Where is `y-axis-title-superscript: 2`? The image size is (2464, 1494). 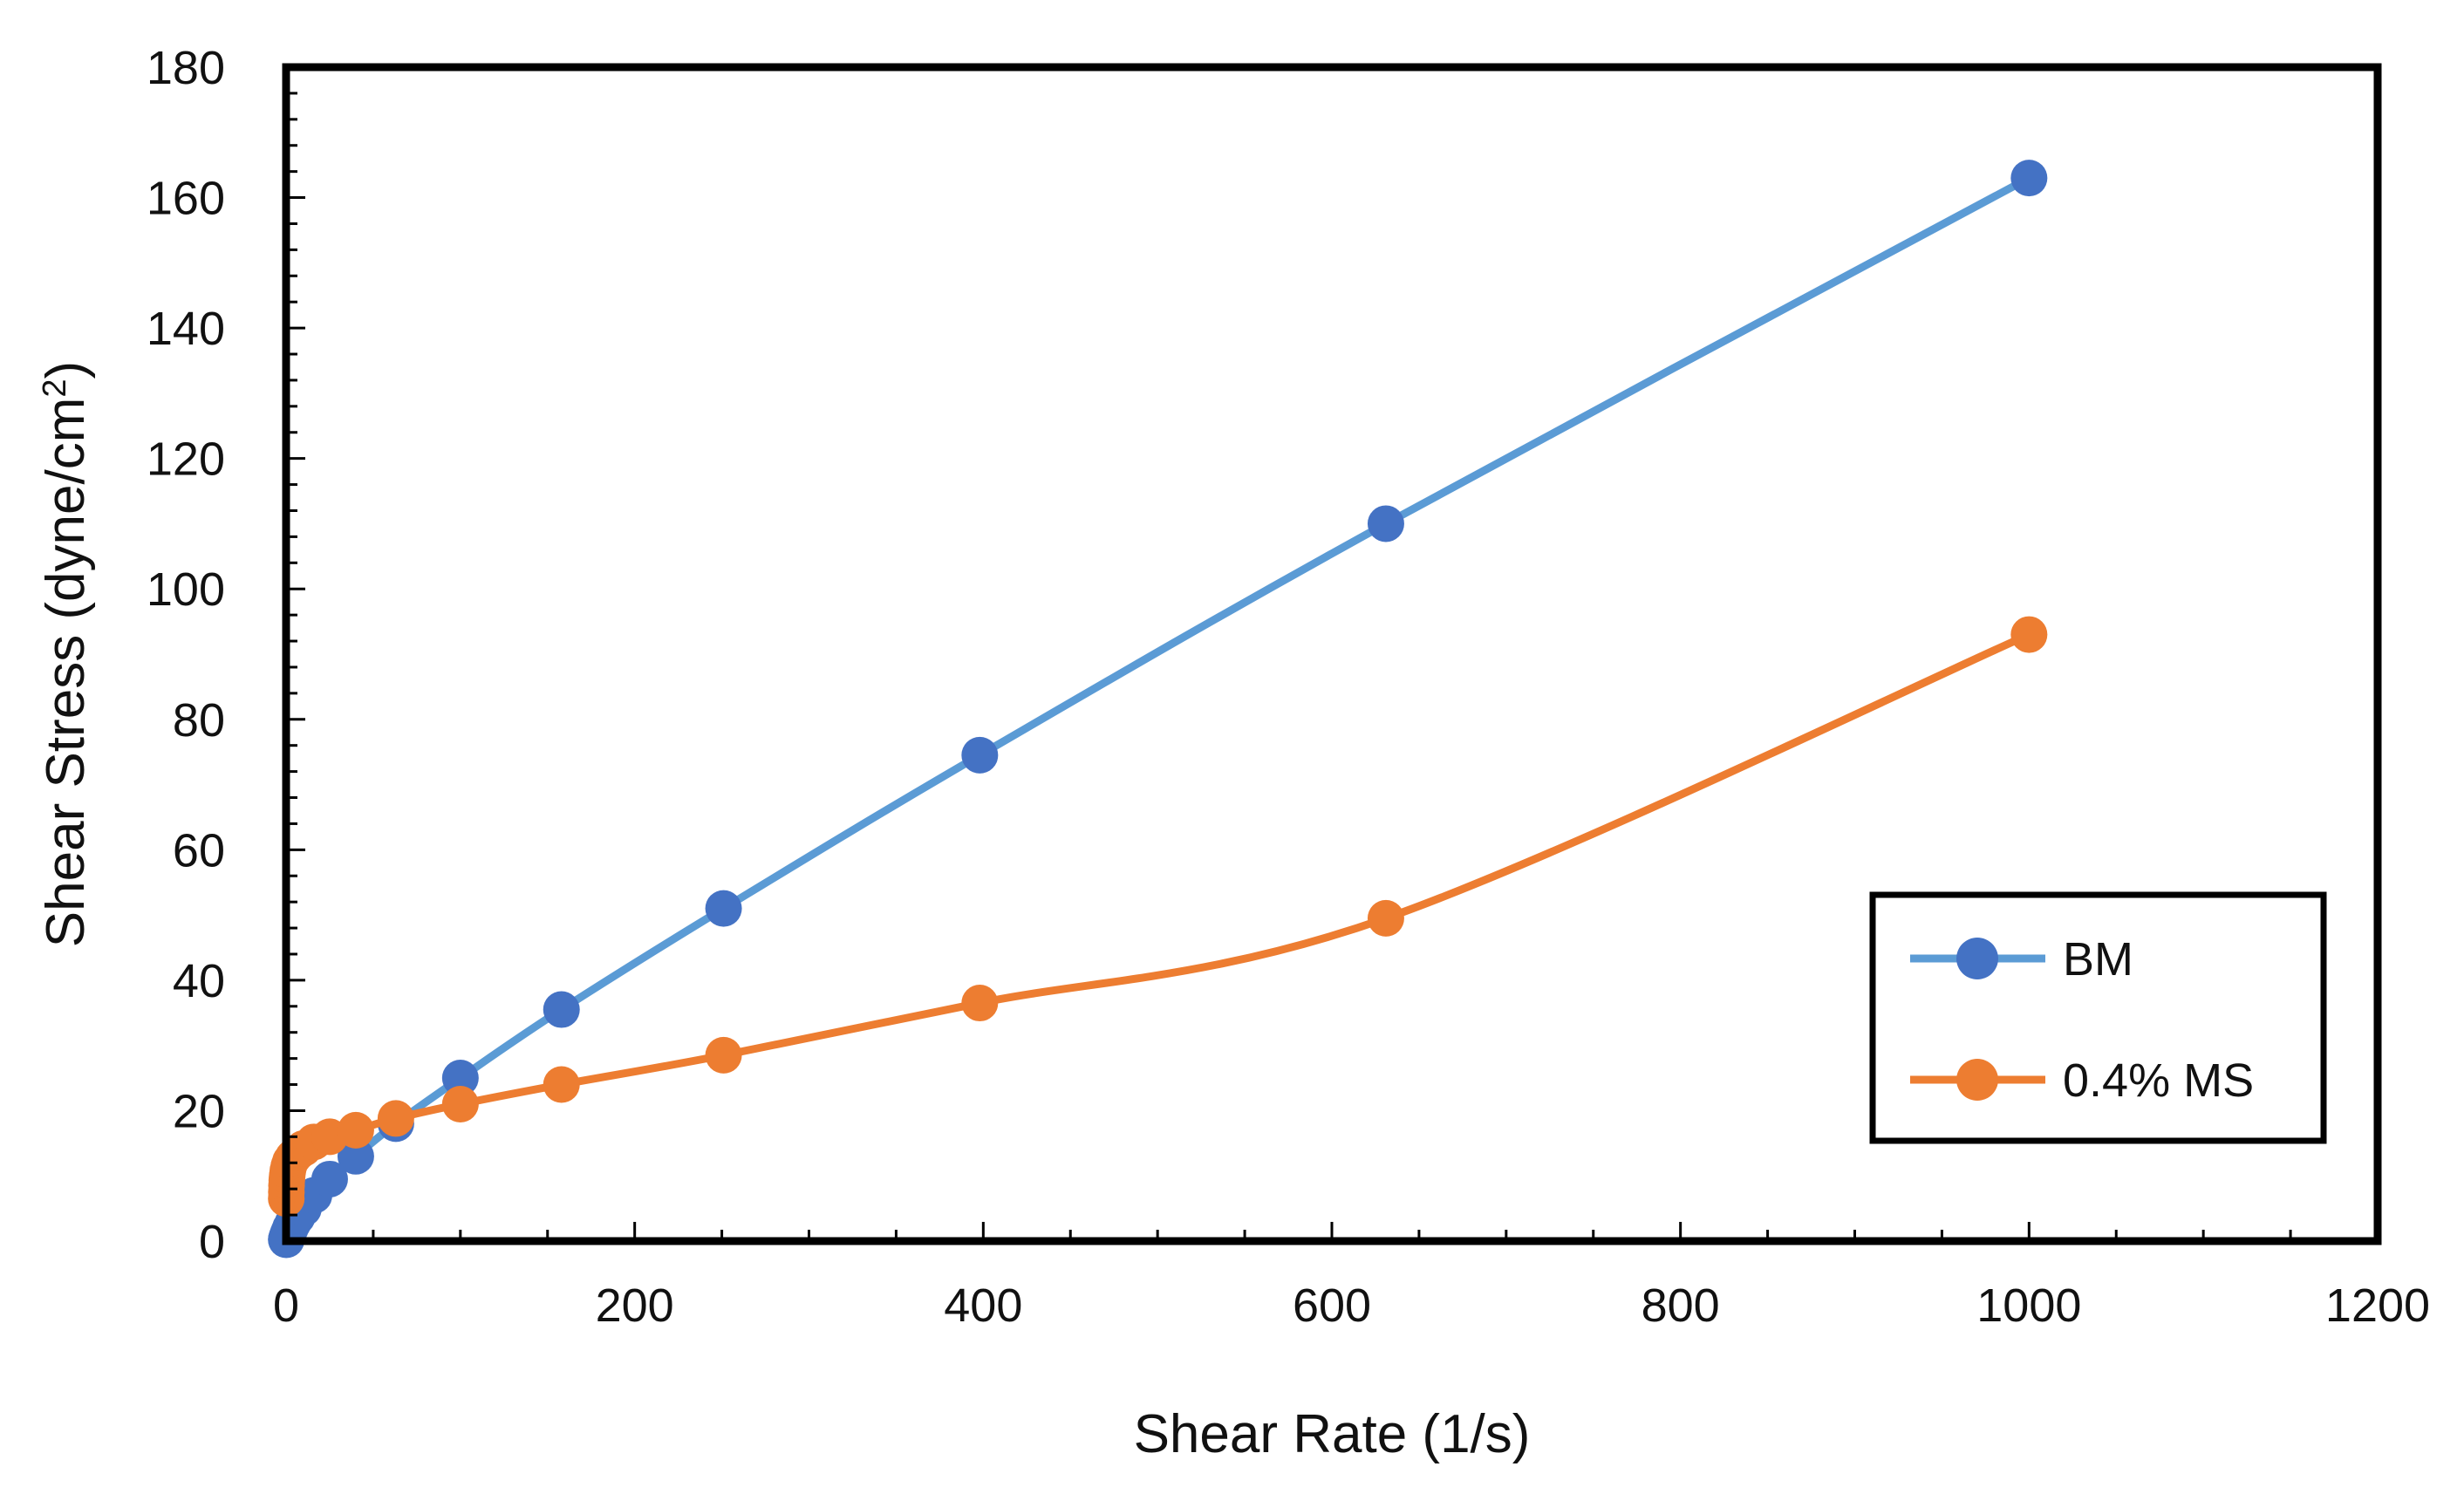 y-axis-title-superscript: 2 is located at coordinates (55, 388).